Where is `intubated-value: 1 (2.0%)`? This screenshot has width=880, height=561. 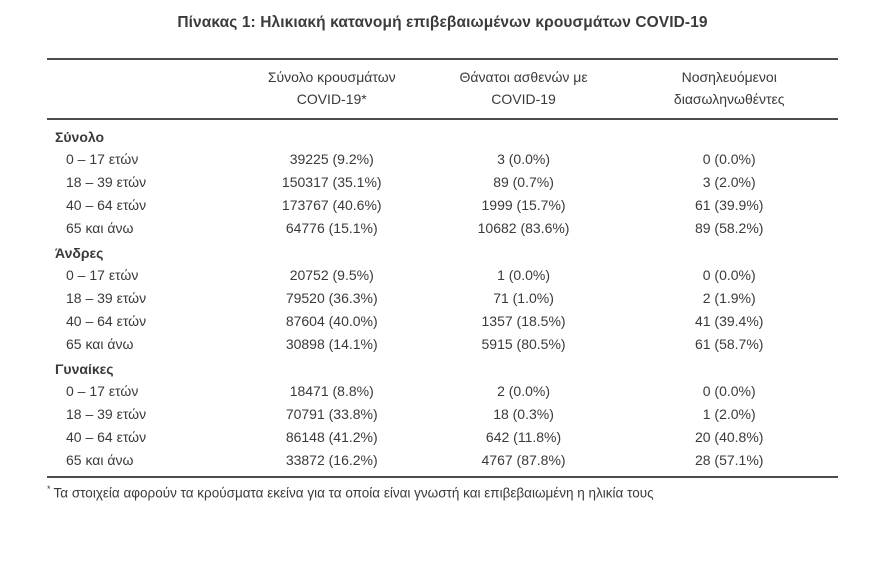
intubated-value: 1 (2.0%) is located at coordinates (729, 413).